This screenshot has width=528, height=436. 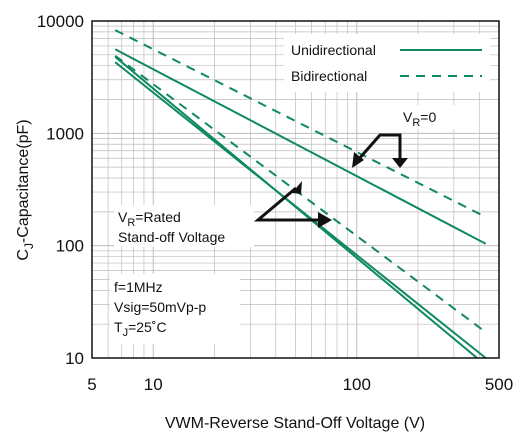 I want to click on legend-background, so click(x=387, y=63).